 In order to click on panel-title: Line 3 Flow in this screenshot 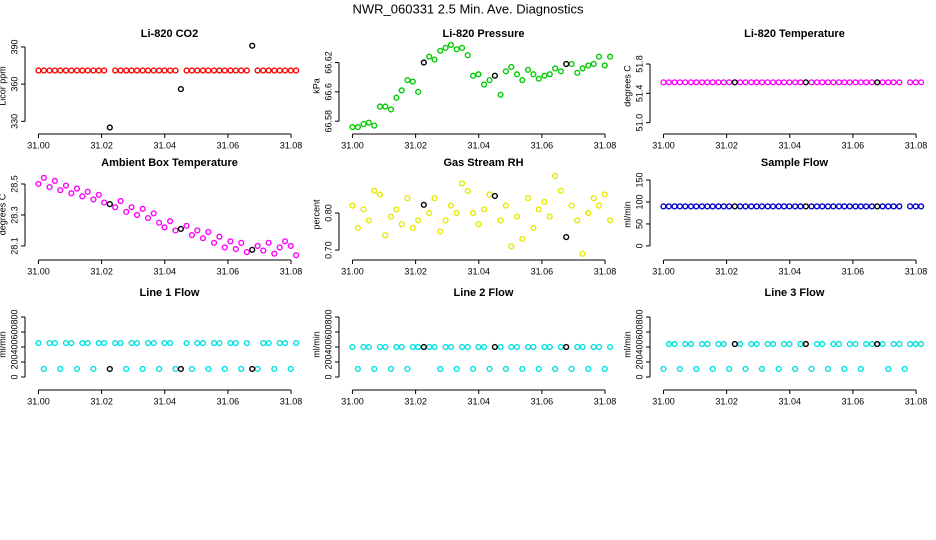, I will do `click(795, 293)`.